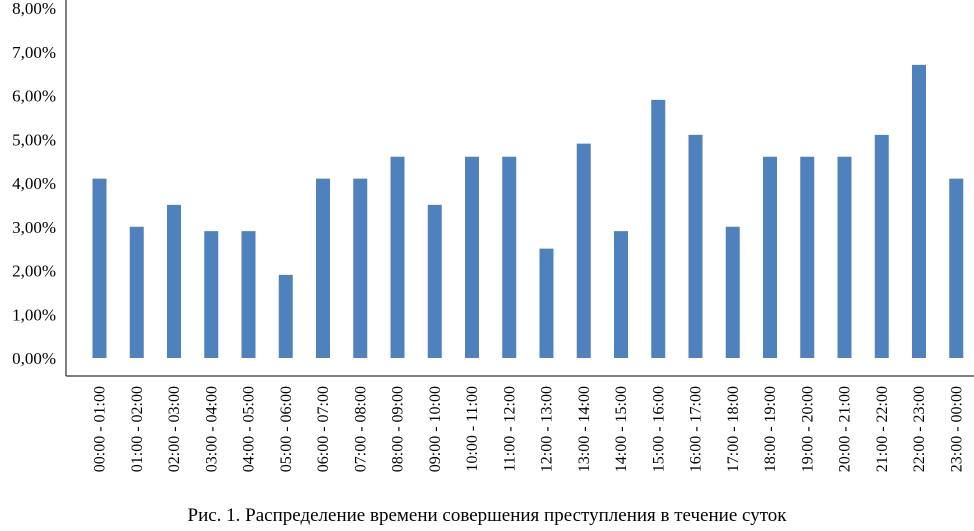 This screenshot has width=974, height=531. Describe the element at coordinates (174, 429) in the screenshot. I see `x-tick-label: 02:00 - 03:00` at that location.